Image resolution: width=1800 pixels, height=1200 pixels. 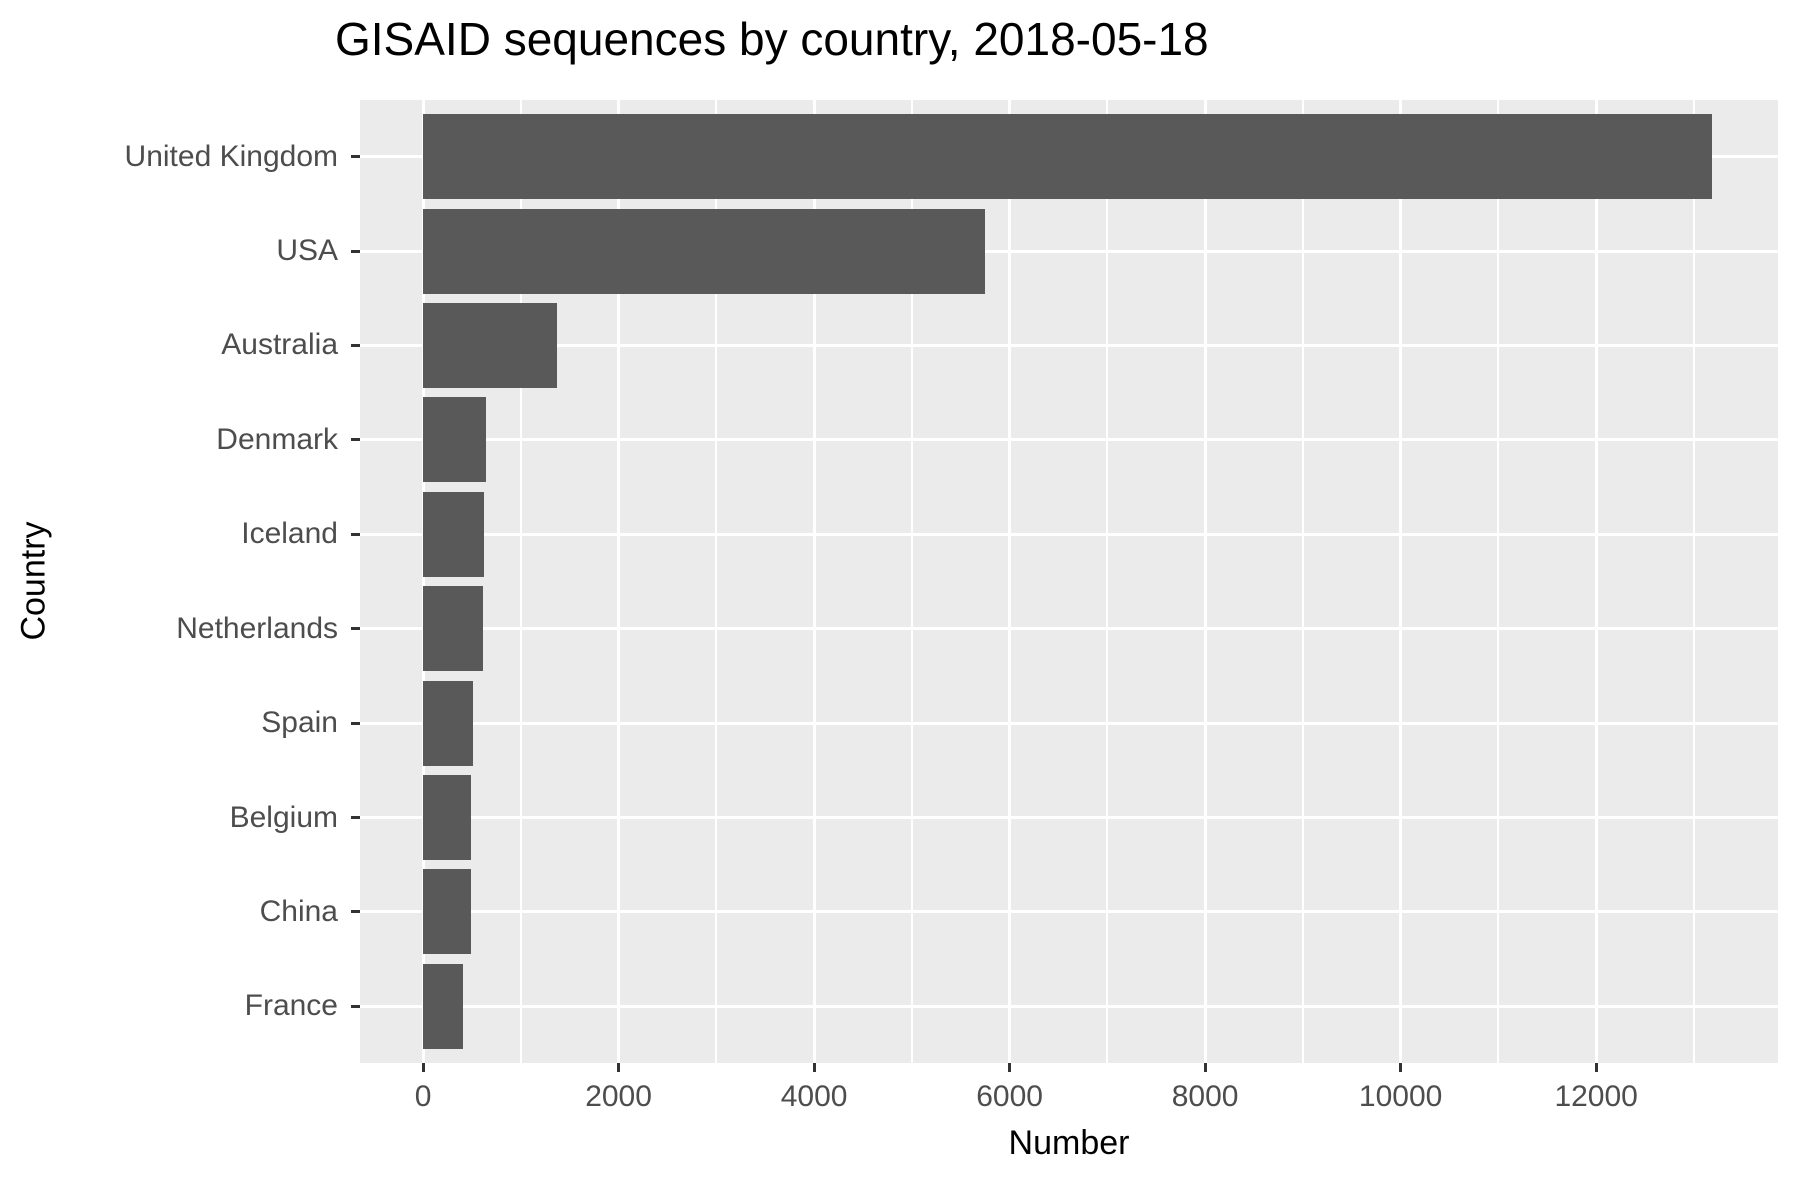 I want to click on y-axis-title: Country, so click(x=33, y=581).